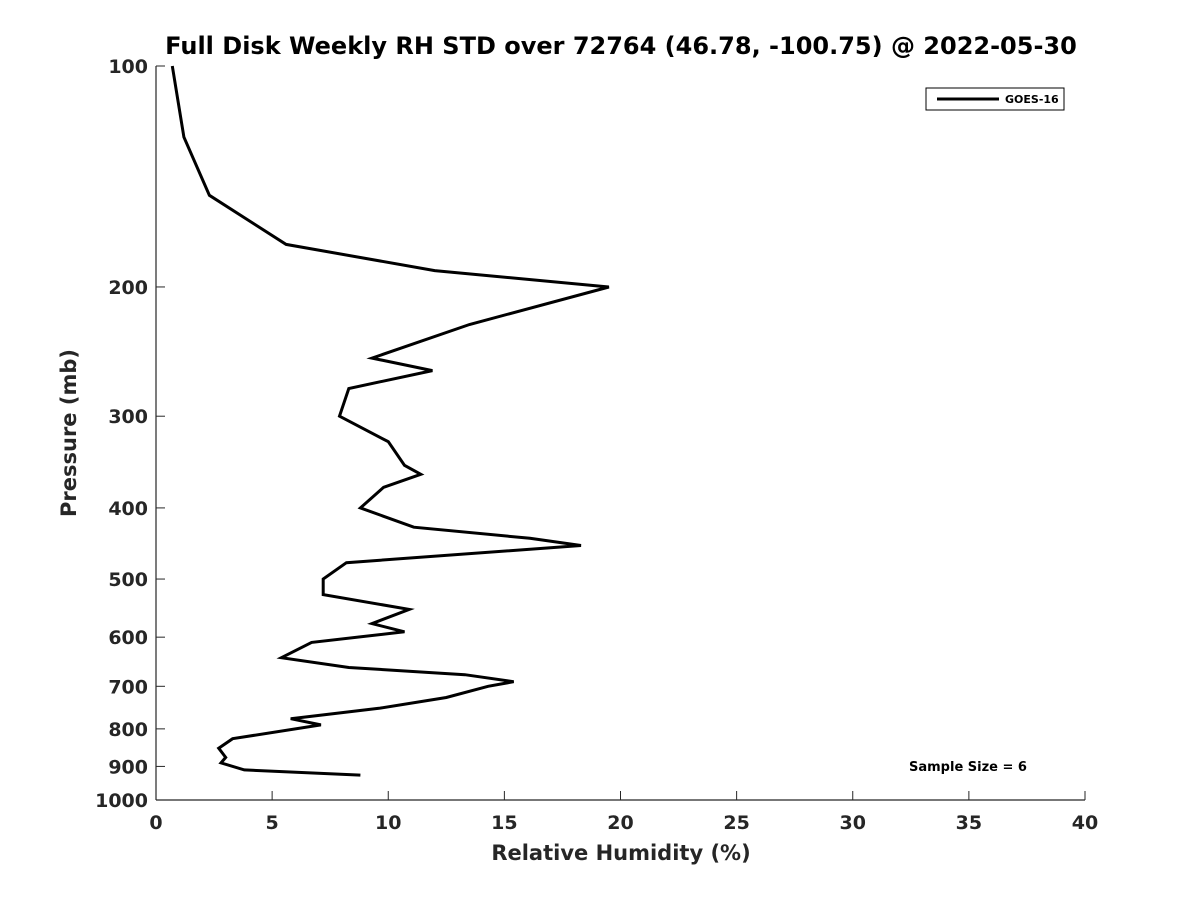  I want to click on y-tick-label: 400, so click(128, 509).